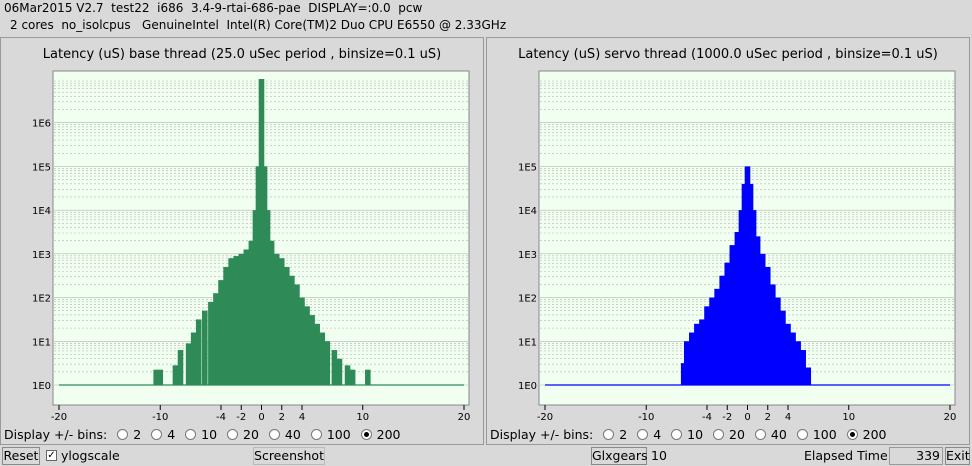 The height and width of the screenshot is (466, 972). What do you see at coordinates (41, 167) in the screenshot?
I see `y-tick-label: 1E5` at bounding box center [41, 167].